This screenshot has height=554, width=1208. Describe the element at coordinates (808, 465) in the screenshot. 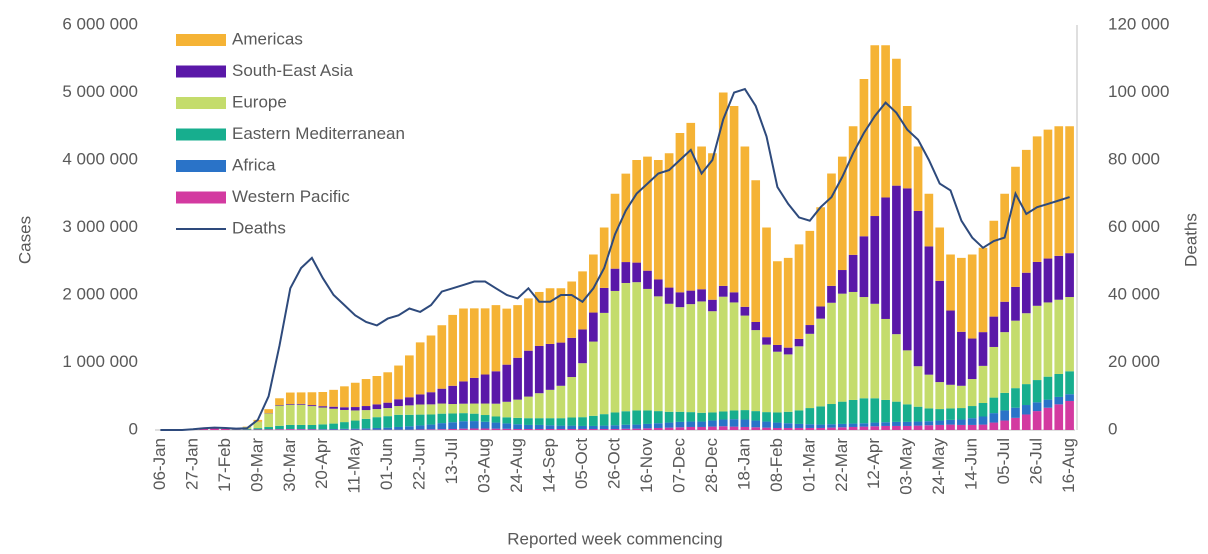

I see `x-tick-label: 01-Mar` at that location.